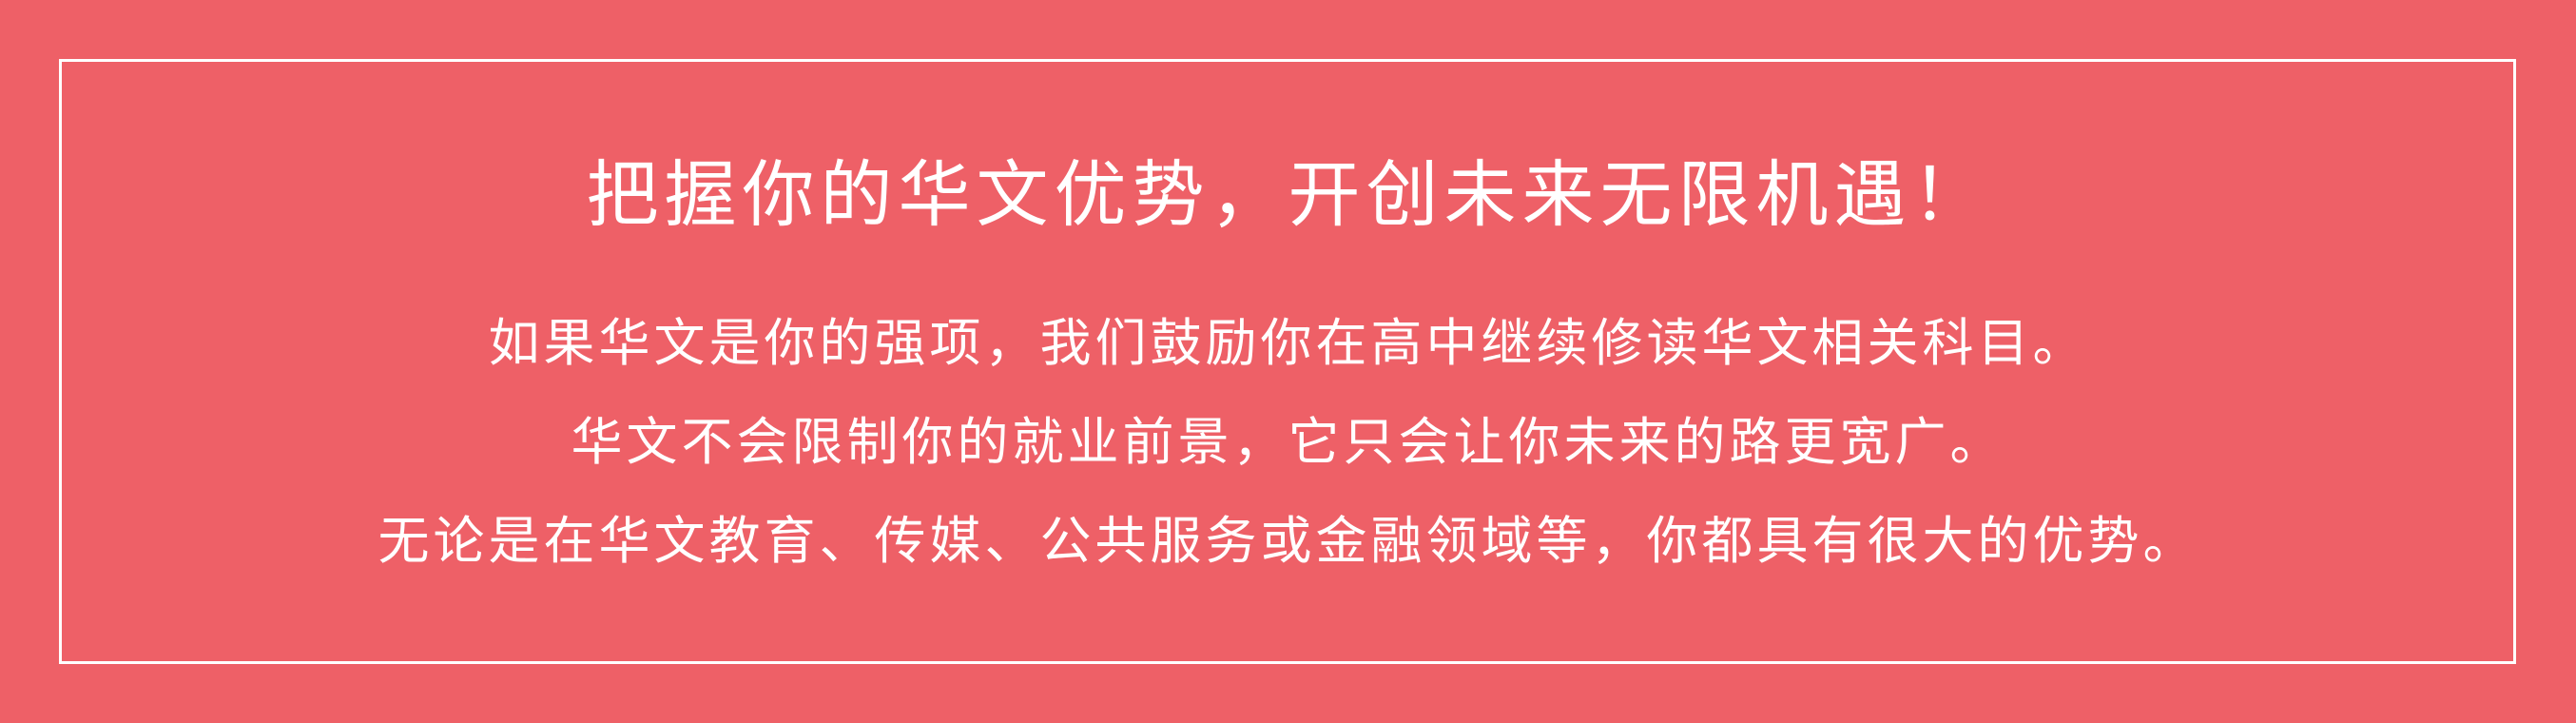  What do you see at coordinates (1288, 541) in the screenshot?
I see `body-line-3: 无论是在华文教育、传媒、公共服务或金融领域等，你都具有很大的优势。` at bounding box center [1288, 541].